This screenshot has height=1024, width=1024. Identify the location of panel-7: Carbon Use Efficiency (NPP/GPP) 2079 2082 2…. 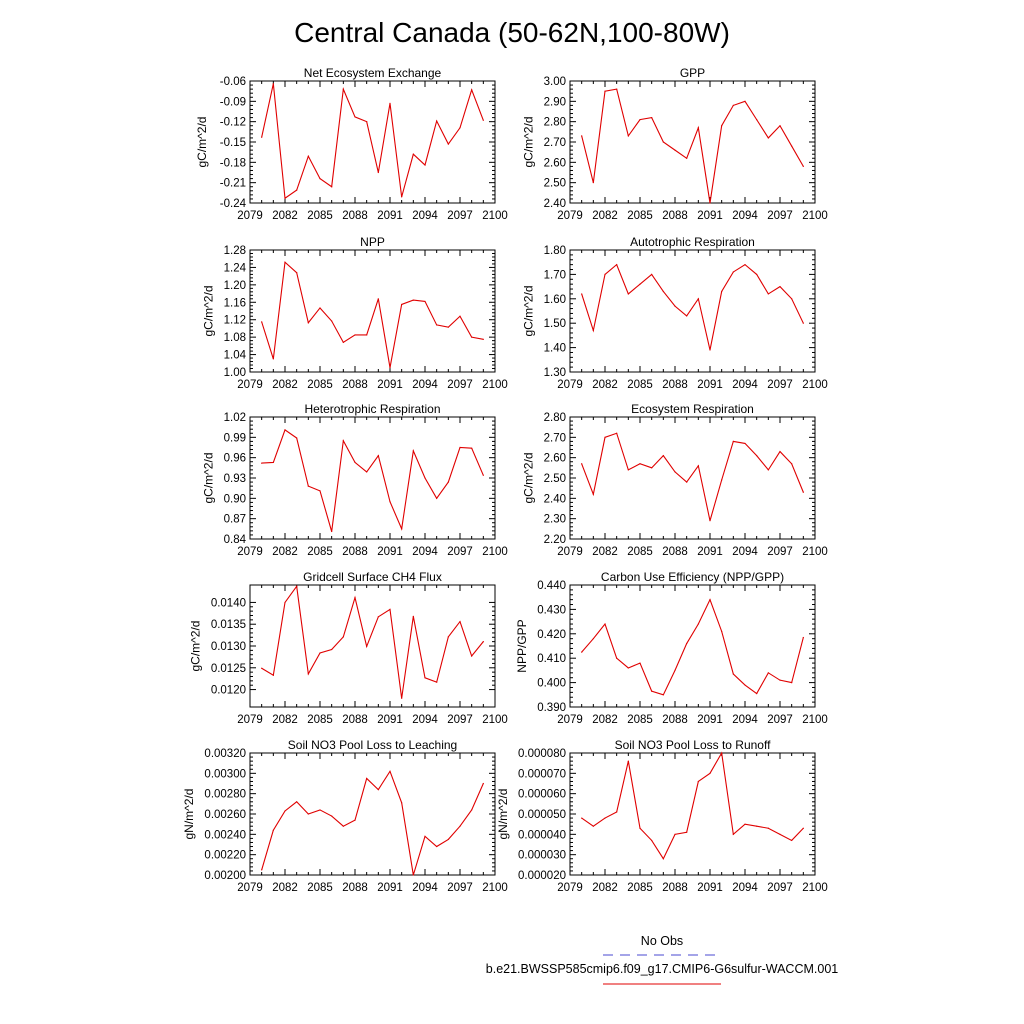
(671, 648).